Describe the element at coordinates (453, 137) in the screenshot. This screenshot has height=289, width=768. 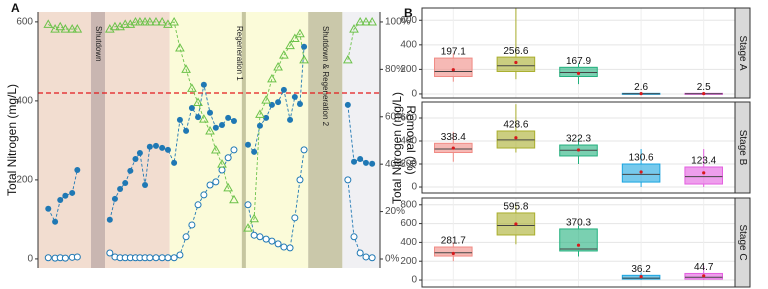
I see `mean-label: 338.4` at that location.